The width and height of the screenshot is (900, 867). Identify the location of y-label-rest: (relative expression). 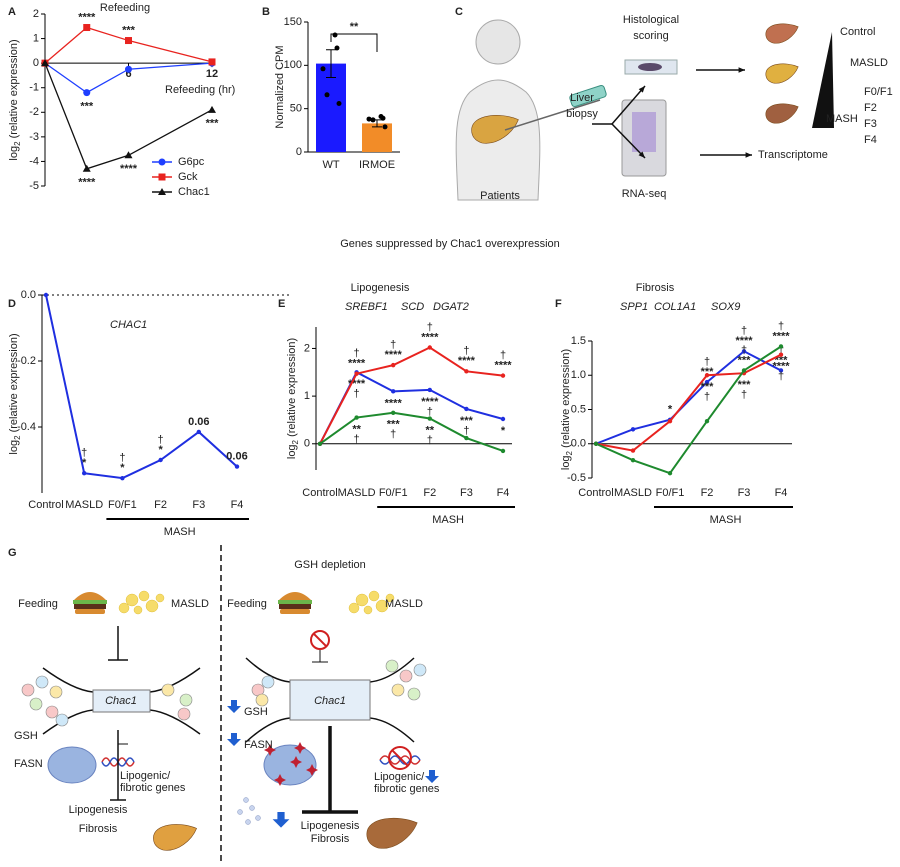
(292, 389).